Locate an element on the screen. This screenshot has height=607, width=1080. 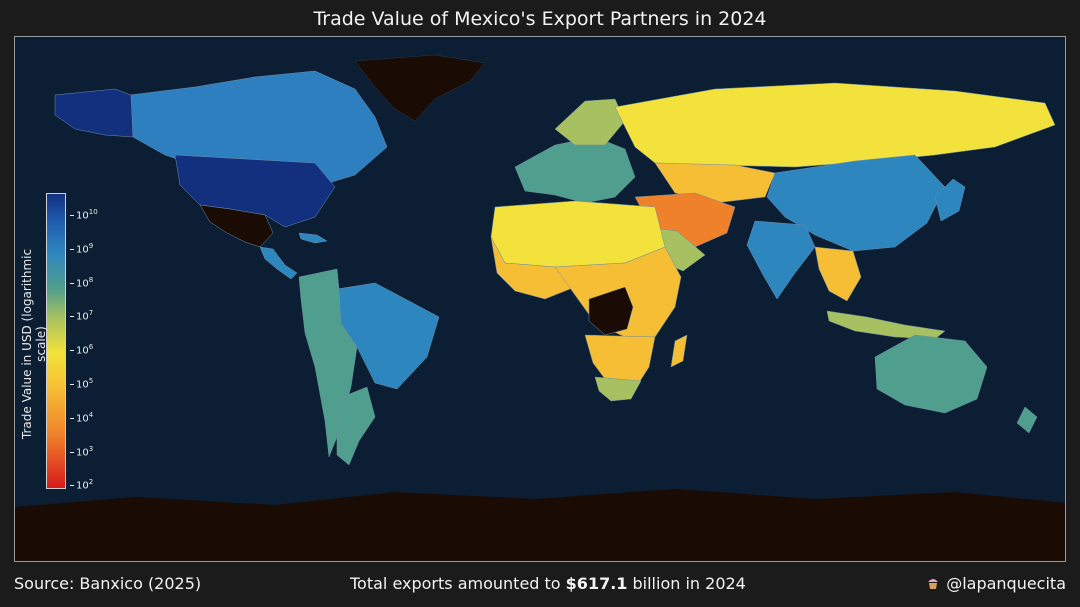
total-prefix: Total exports amounted to is located at coordinates (458, 583).